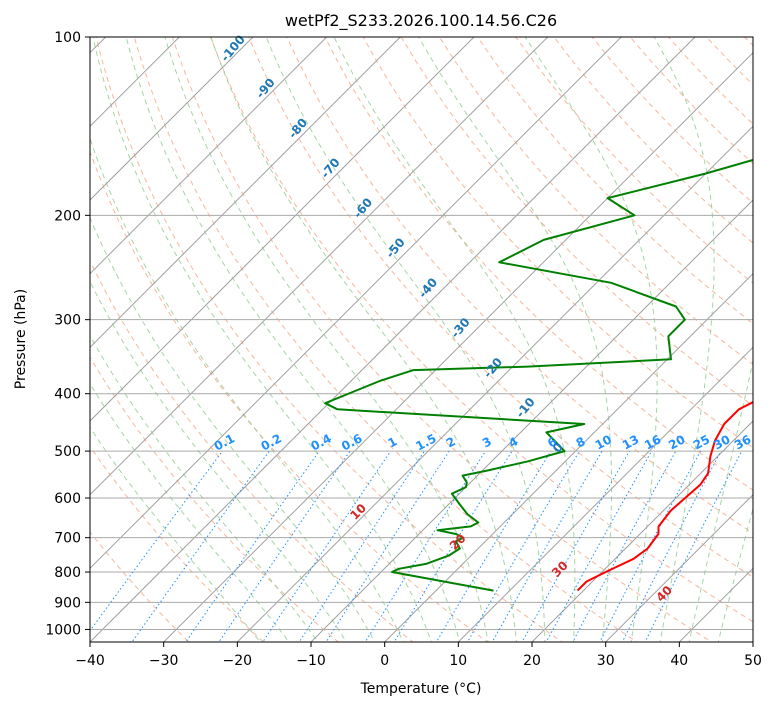  Describe the element at coordinates (487, 442) in the screenshot. I see `mixing-ratio-label: 3` at that location.